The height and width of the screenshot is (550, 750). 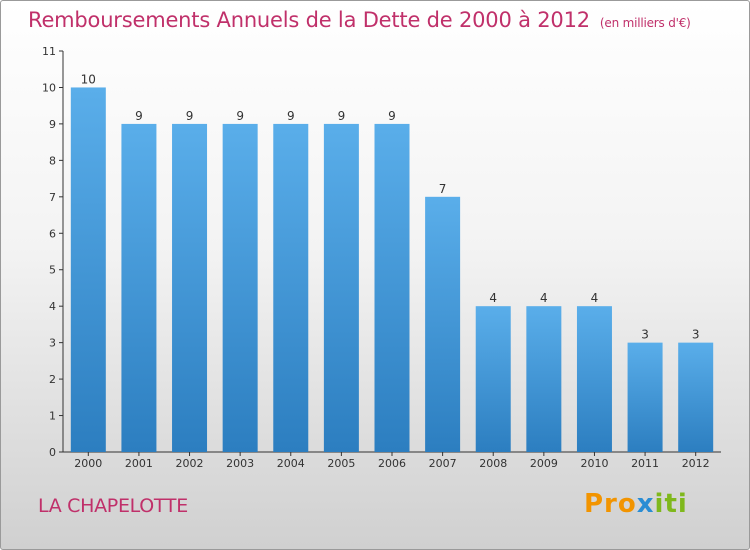 I want to click on bar-value-label: 7, so click(x=443, y=189).